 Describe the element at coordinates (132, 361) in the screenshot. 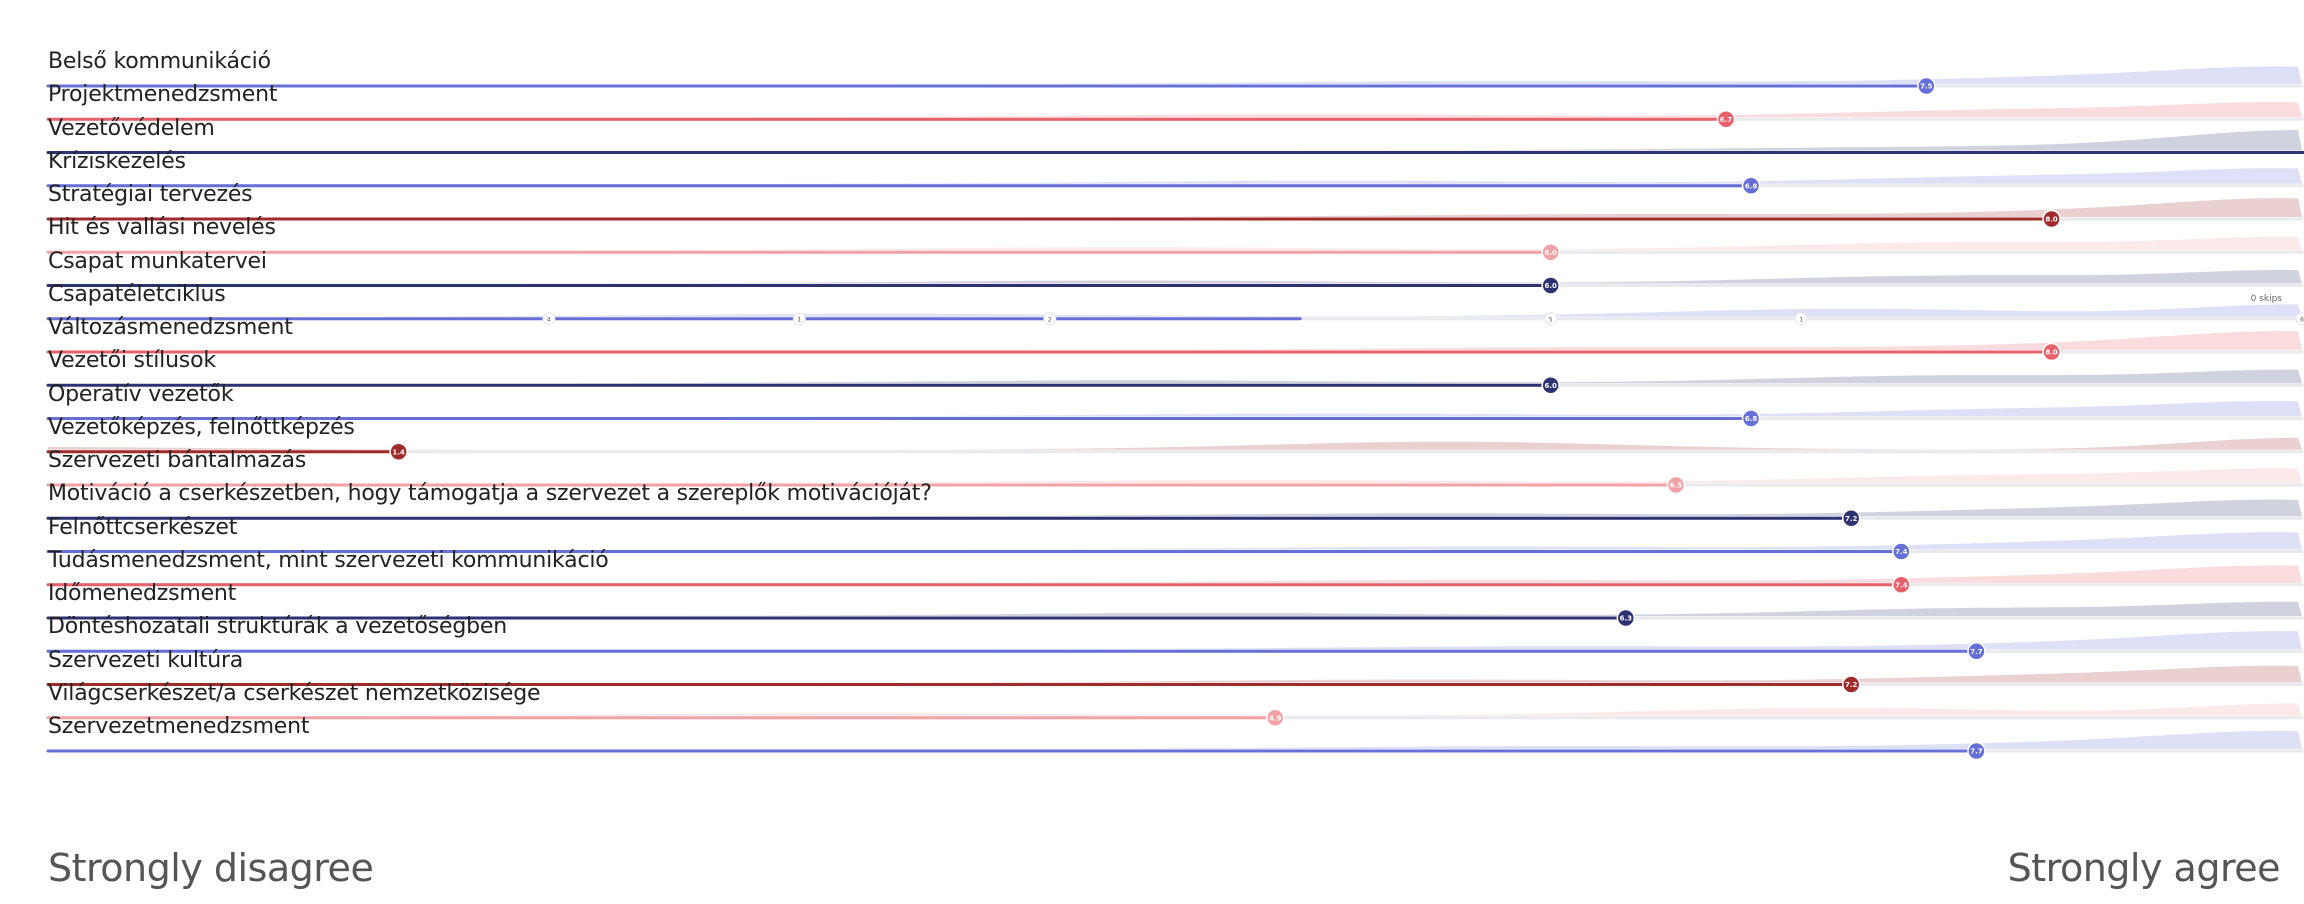

I see `row-label: Vezetői stílusok` at that location.